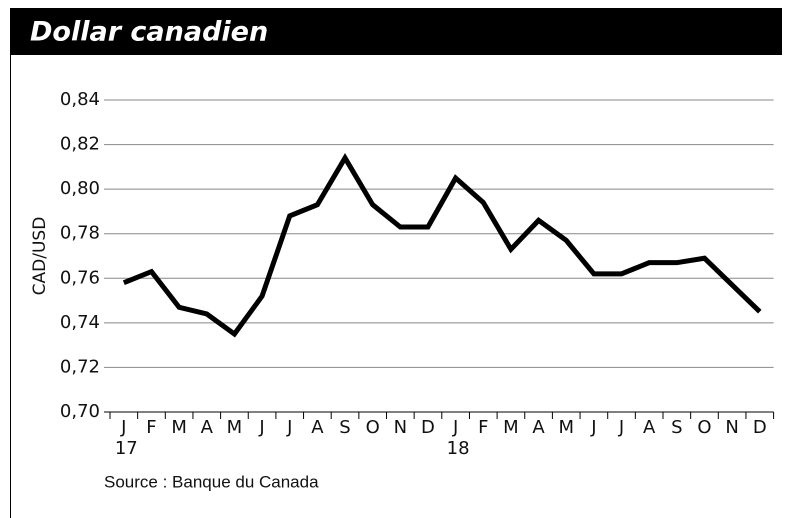 This screenshot has width=794, height=518. I want to click on x-year-label: 18, so click(458, 448).